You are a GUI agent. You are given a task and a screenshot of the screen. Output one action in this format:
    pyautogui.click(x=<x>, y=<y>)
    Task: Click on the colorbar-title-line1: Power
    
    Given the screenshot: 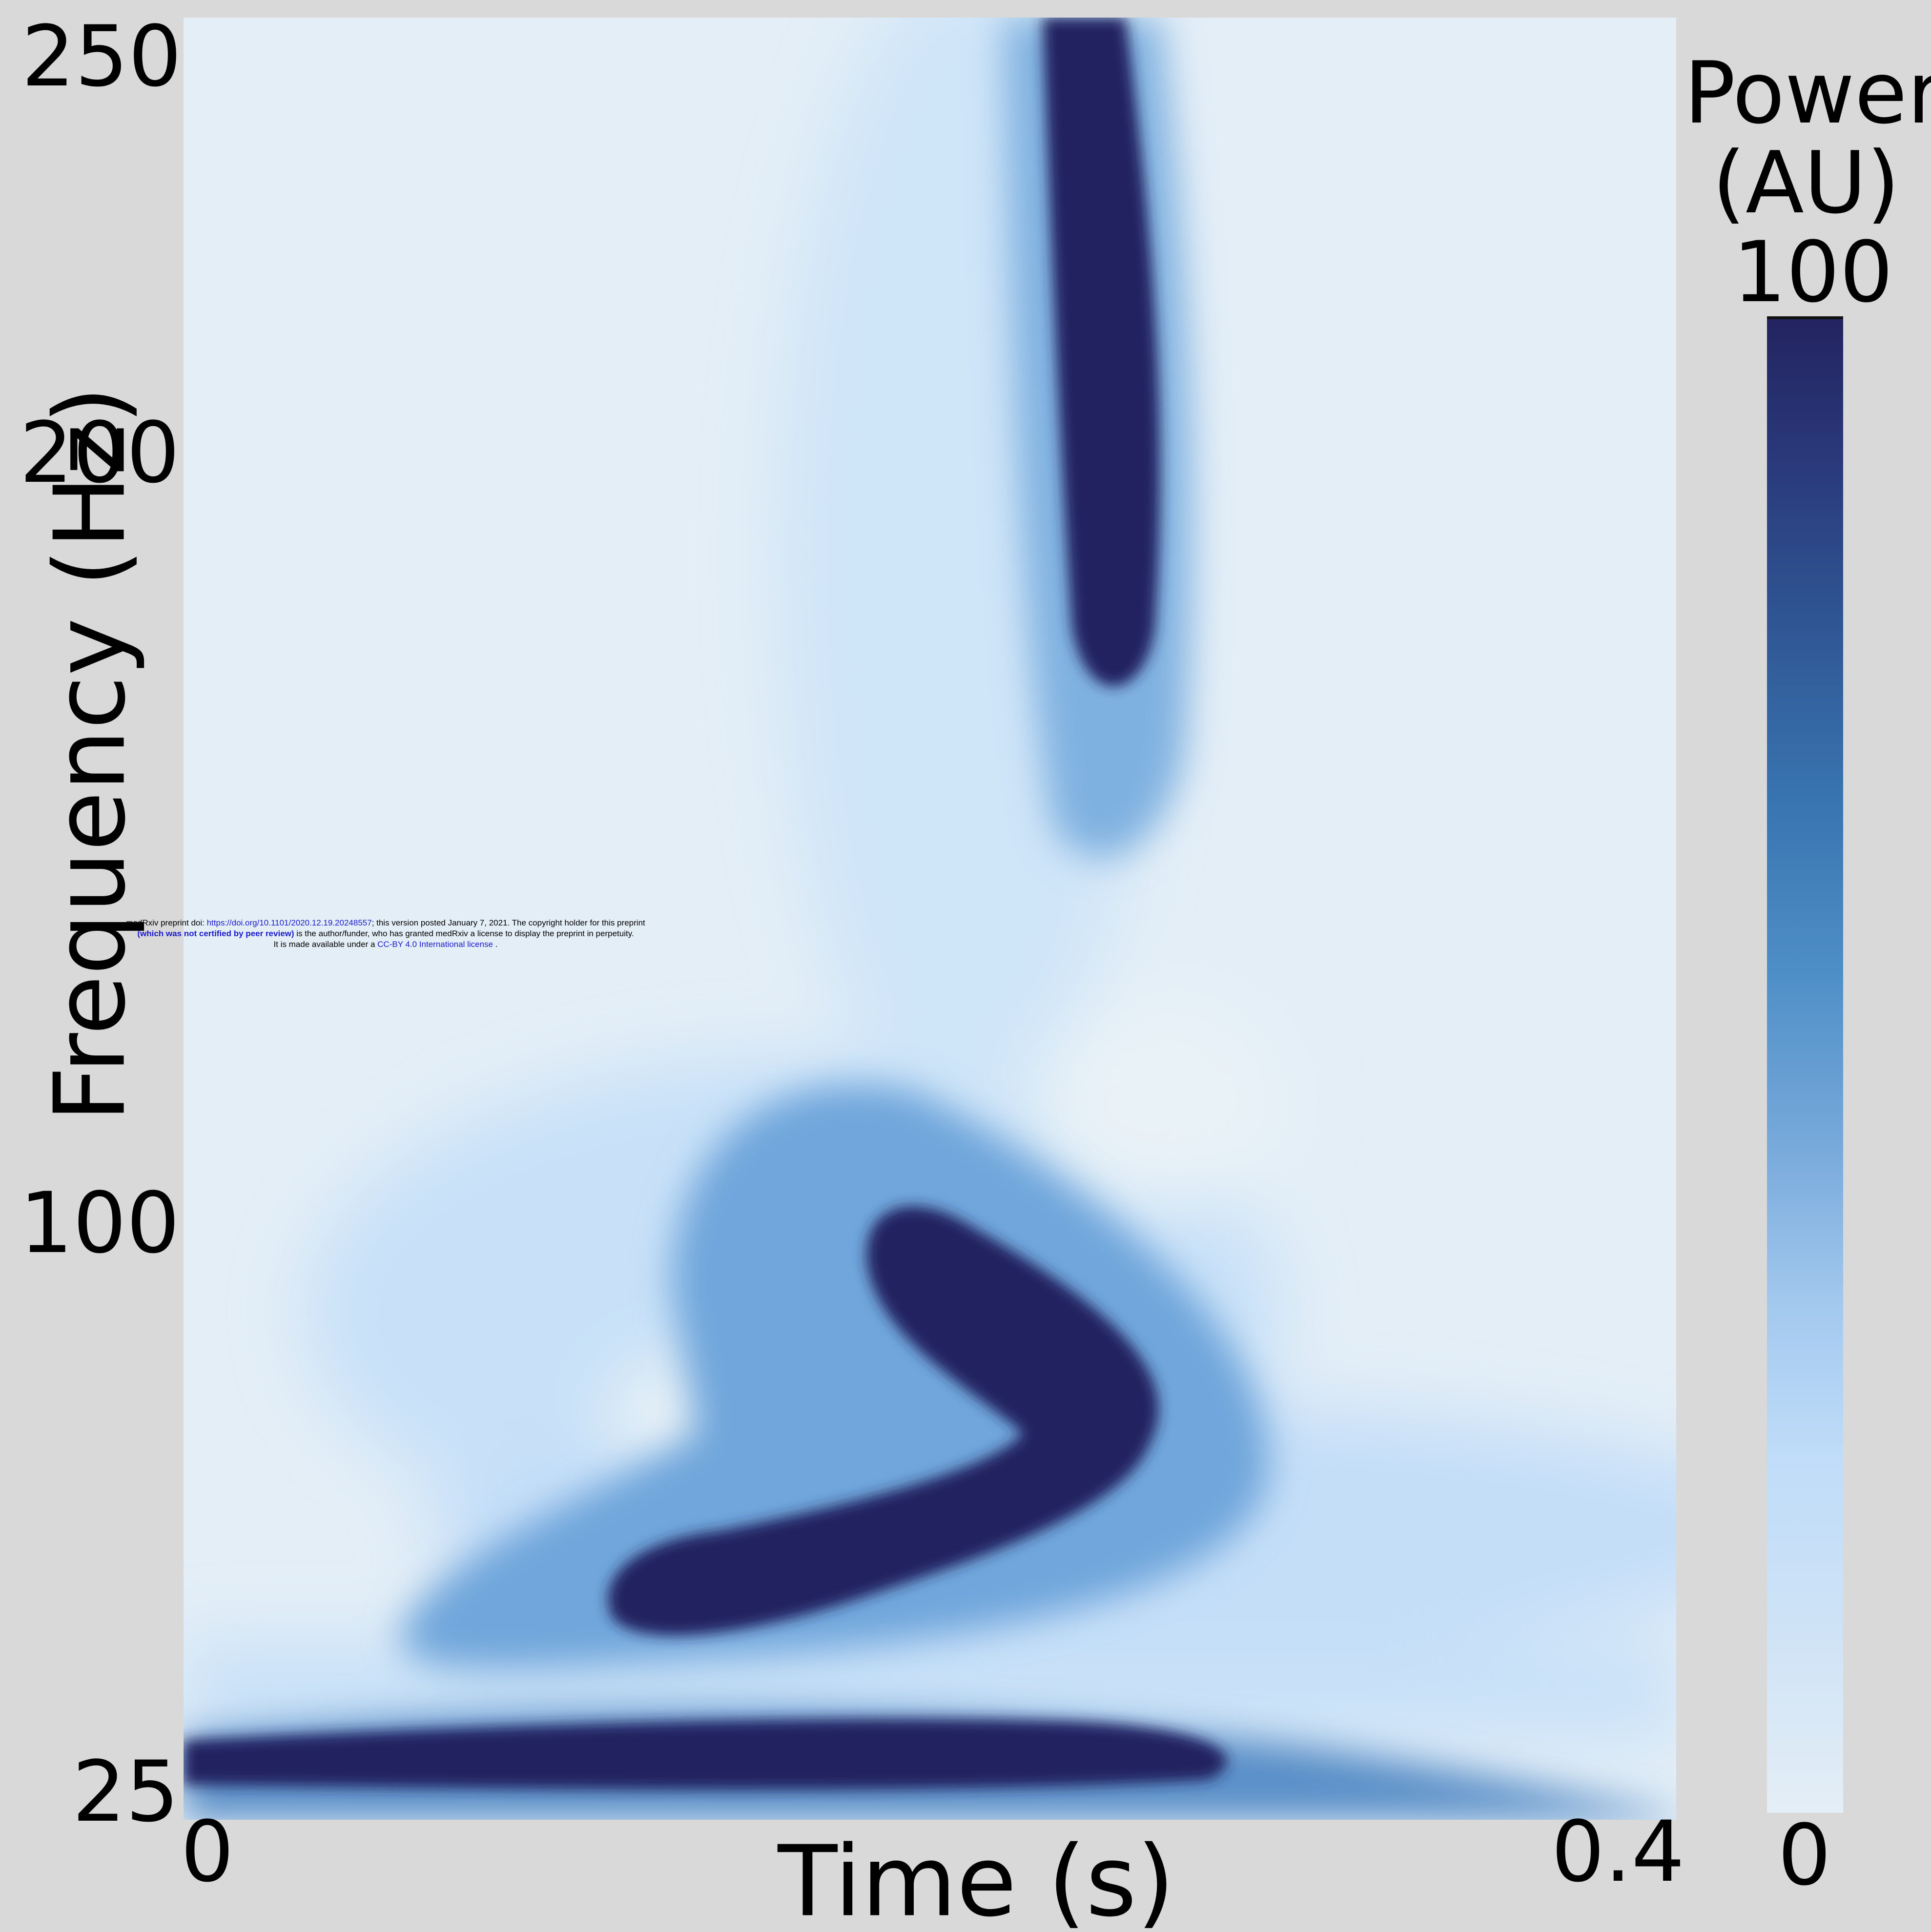 What is the action you would take?
    pyautogui.click(x=1806, y=94)
    